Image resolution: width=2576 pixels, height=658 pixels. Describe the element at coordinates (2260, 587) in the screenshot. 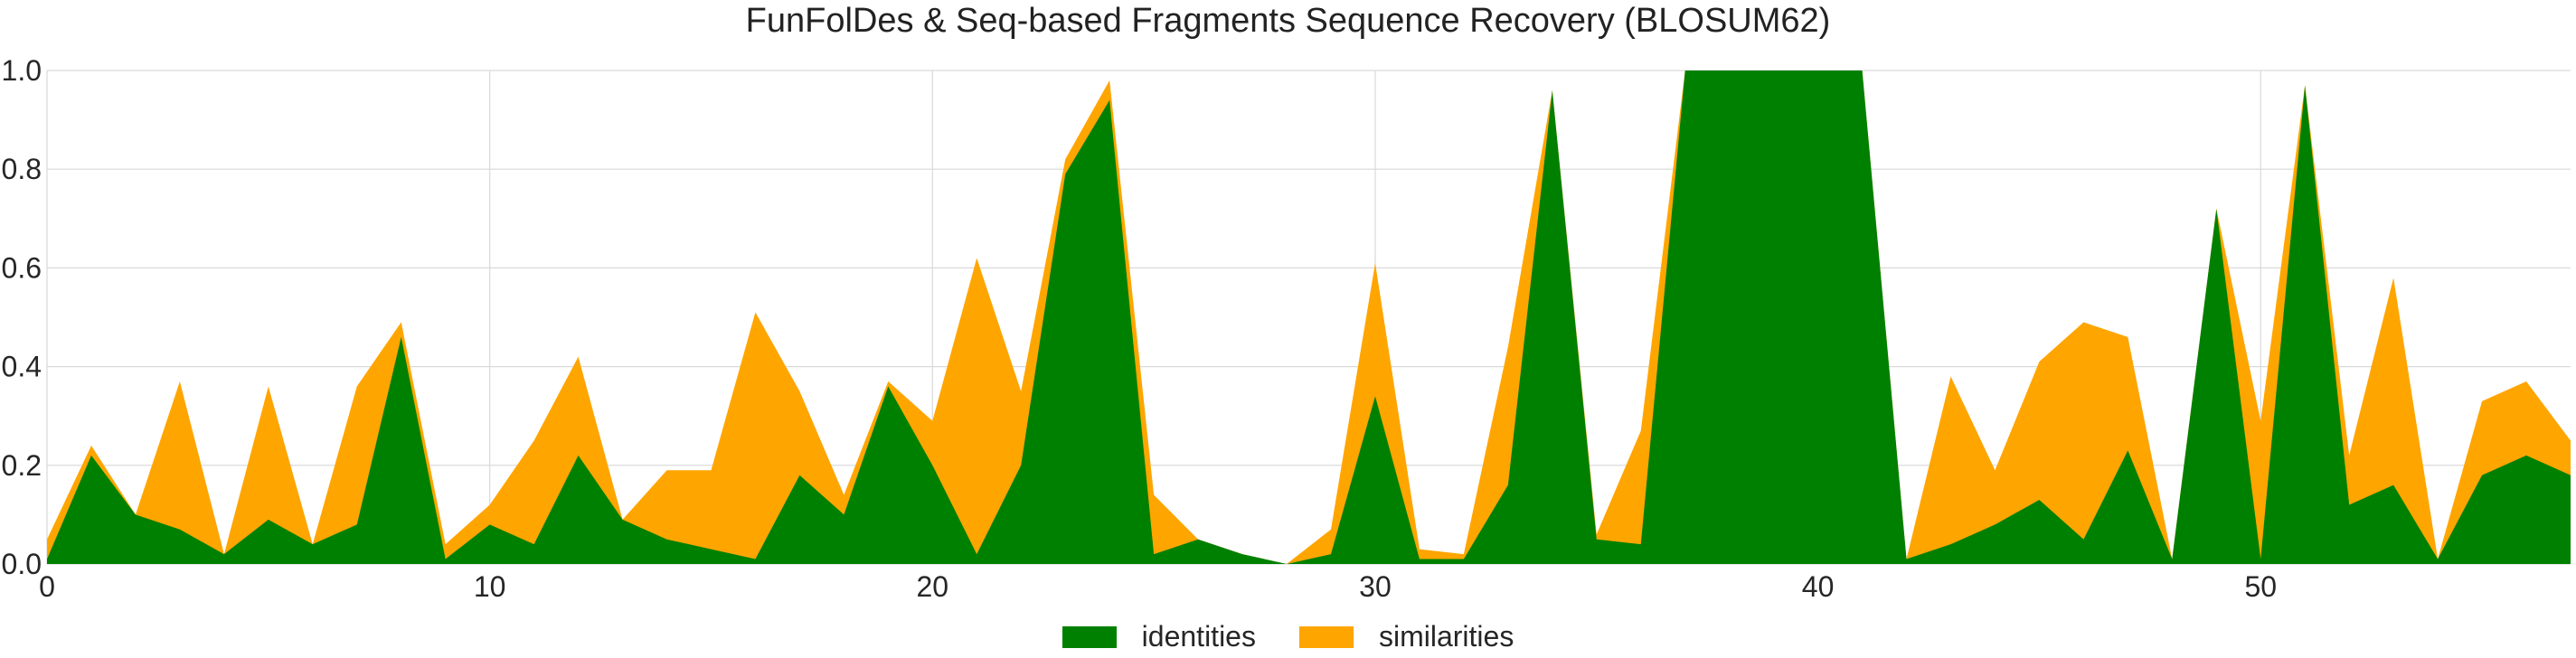

I see `x-tick-label: 50` at that location.